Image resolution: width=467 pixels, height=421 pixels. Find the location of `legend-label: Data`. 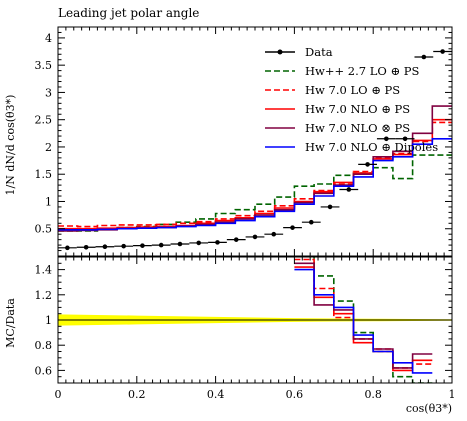

legend-label: Data is located at coordinates (319, 52).